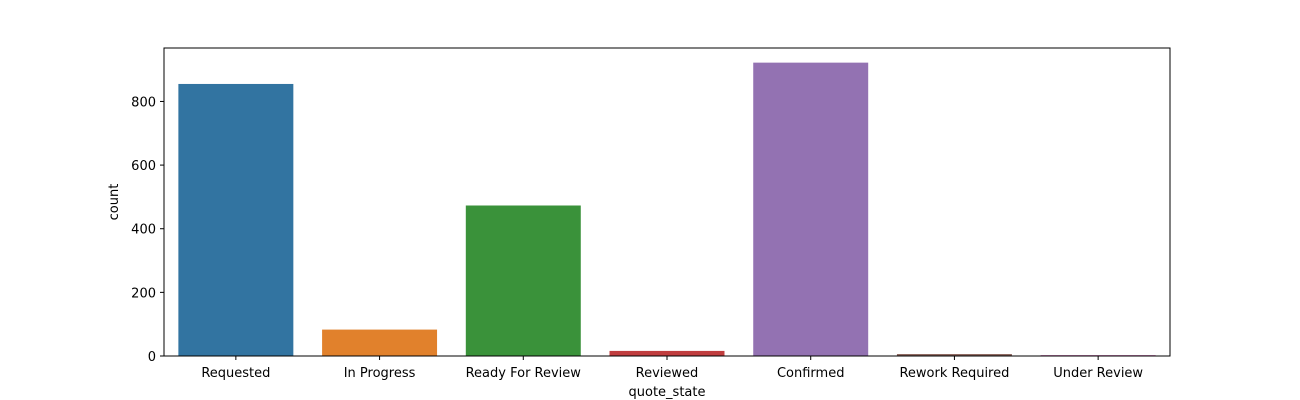 The height and width of the screenshot is (400, 1300). Describe the element at coordinates (152, 357) in the screenshot. I see `y-tick-label: 0` at that location.